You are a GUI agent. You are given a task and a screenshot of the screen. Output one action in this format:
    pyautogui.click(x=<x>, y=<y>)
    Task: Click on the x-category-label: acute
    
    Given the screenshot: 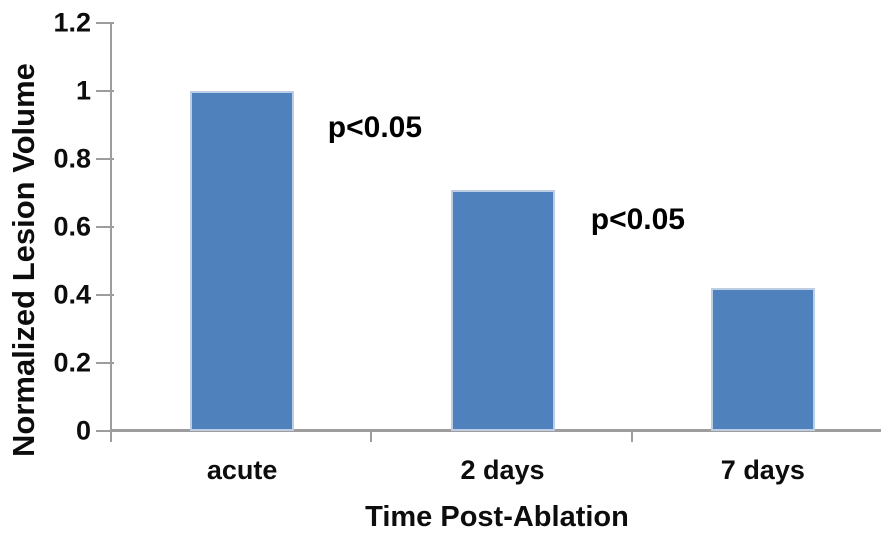 What is the action you would take?
    pyautogui.click(x=242, y=470)
    